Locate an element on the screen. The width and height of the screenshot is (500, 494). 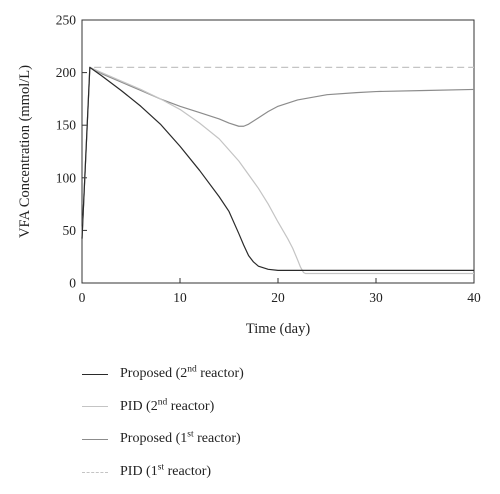
y-tick-label: 50 is located at coordinates (70, 230).